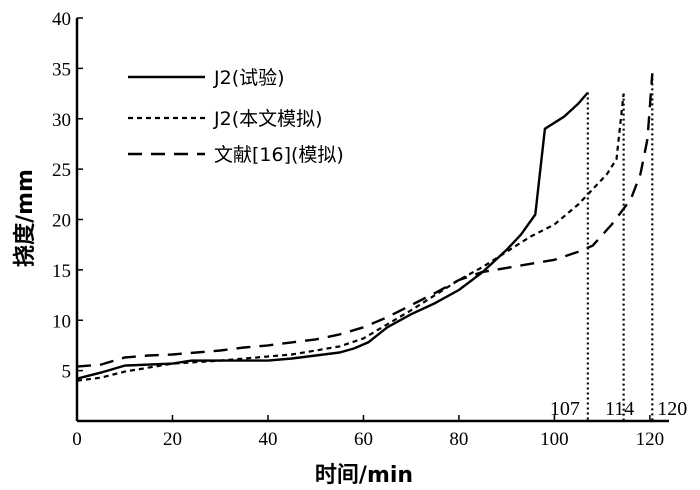 The width and height of the screenshot is (700, 490). Describe the element at coordinates (363, 439) in the screenshot. I see `x-tick-label: 60` at that location.